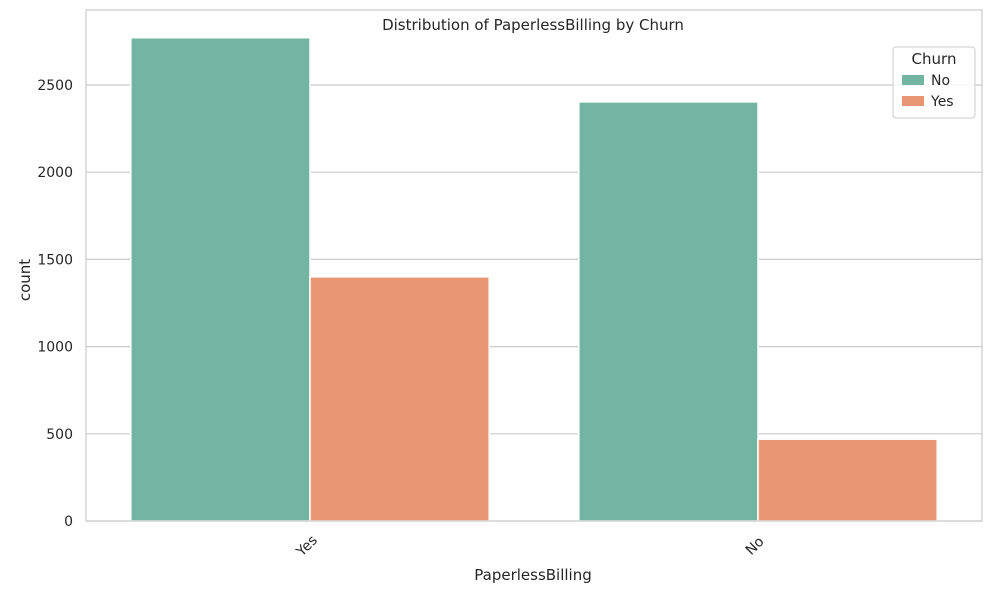 The width and height of the screenshot is (1000, 600). What do you see at coordinates (307, 547) in the screenshot?
I see `x-tick-label: Yes` at bounding box center [307, 547].